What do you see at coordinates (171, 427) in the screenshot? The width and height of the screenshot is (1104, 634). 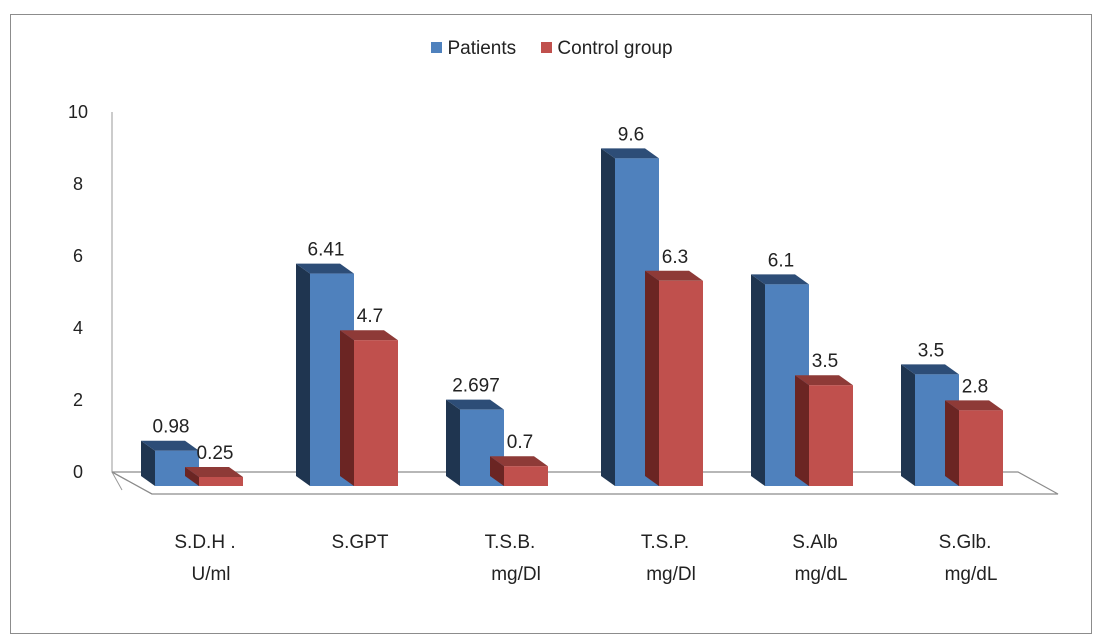 I see `data-label-patients: 0.98` at bounding box center [171, 427].